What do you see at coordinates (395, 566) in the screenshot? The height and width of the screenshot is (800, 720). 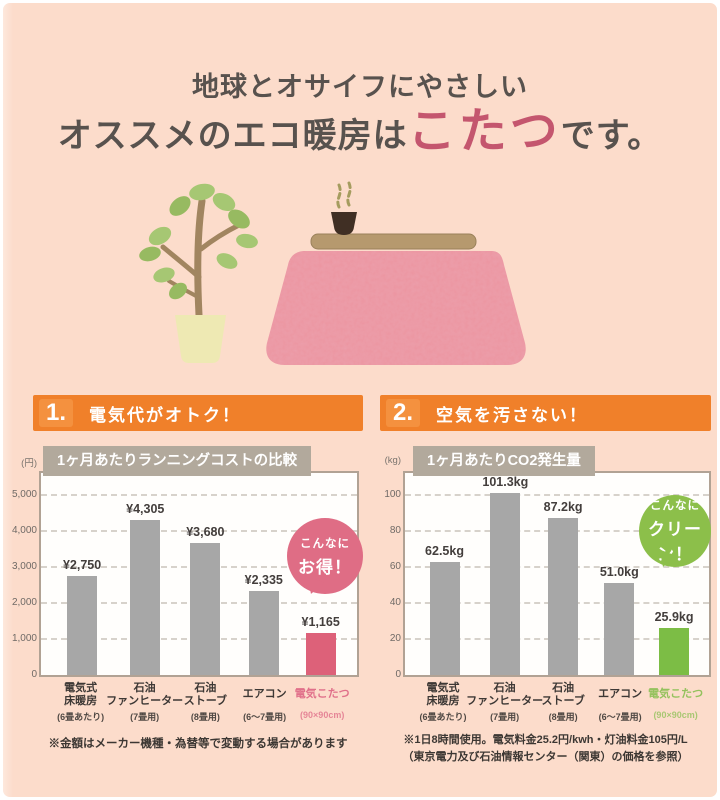 I see `y-tick-label: 60` at bounding box center [395, 566].